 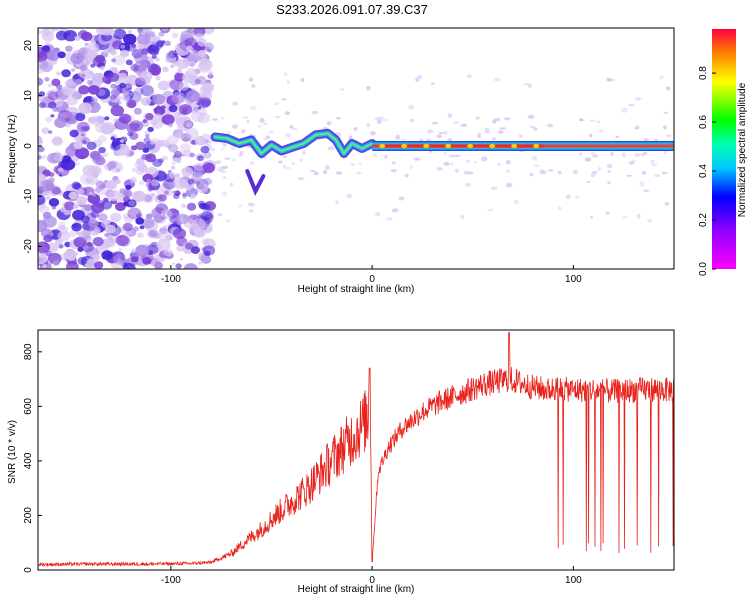 What do you see at coordinates (28, 351) in the screenshot?
I see `snr-y-tick-label: 800` at bounding box center [28, 351].